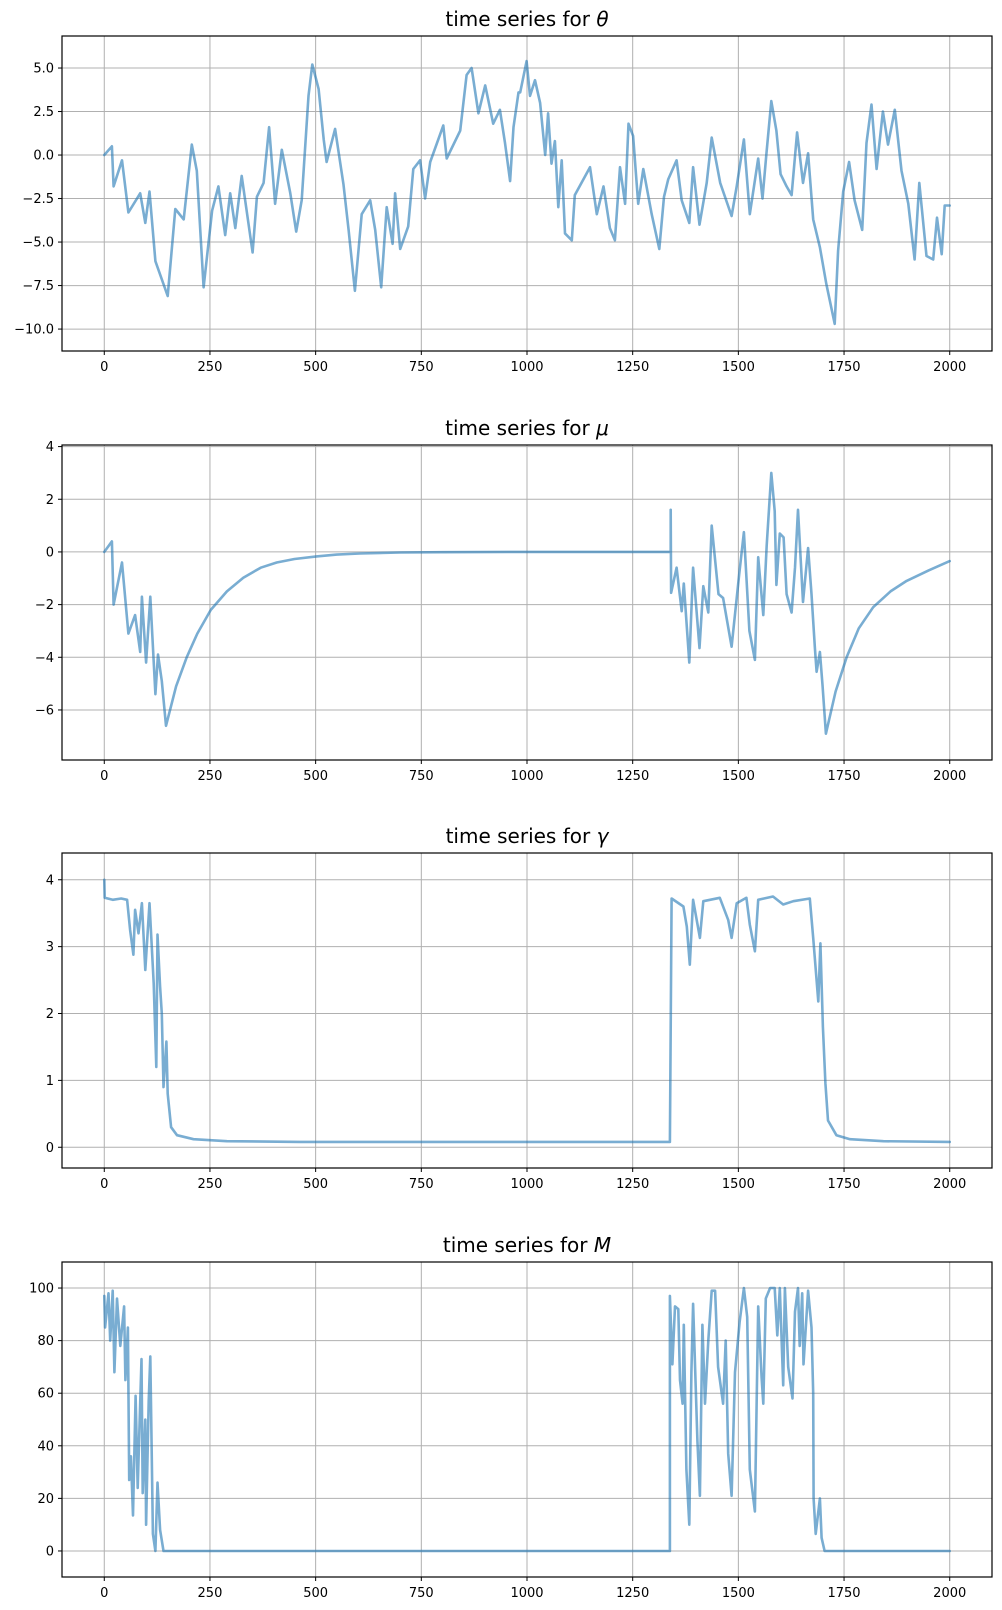 The height and width of the screenshot is (1610, 1002). I want to click on subplot-title: time series for θ, so click(526, 19).